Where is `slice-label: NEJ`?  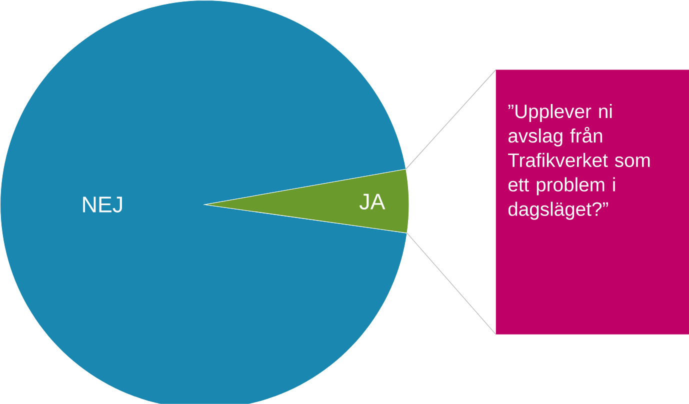
slice-label: NEJ is located at coordinates (102, 204).